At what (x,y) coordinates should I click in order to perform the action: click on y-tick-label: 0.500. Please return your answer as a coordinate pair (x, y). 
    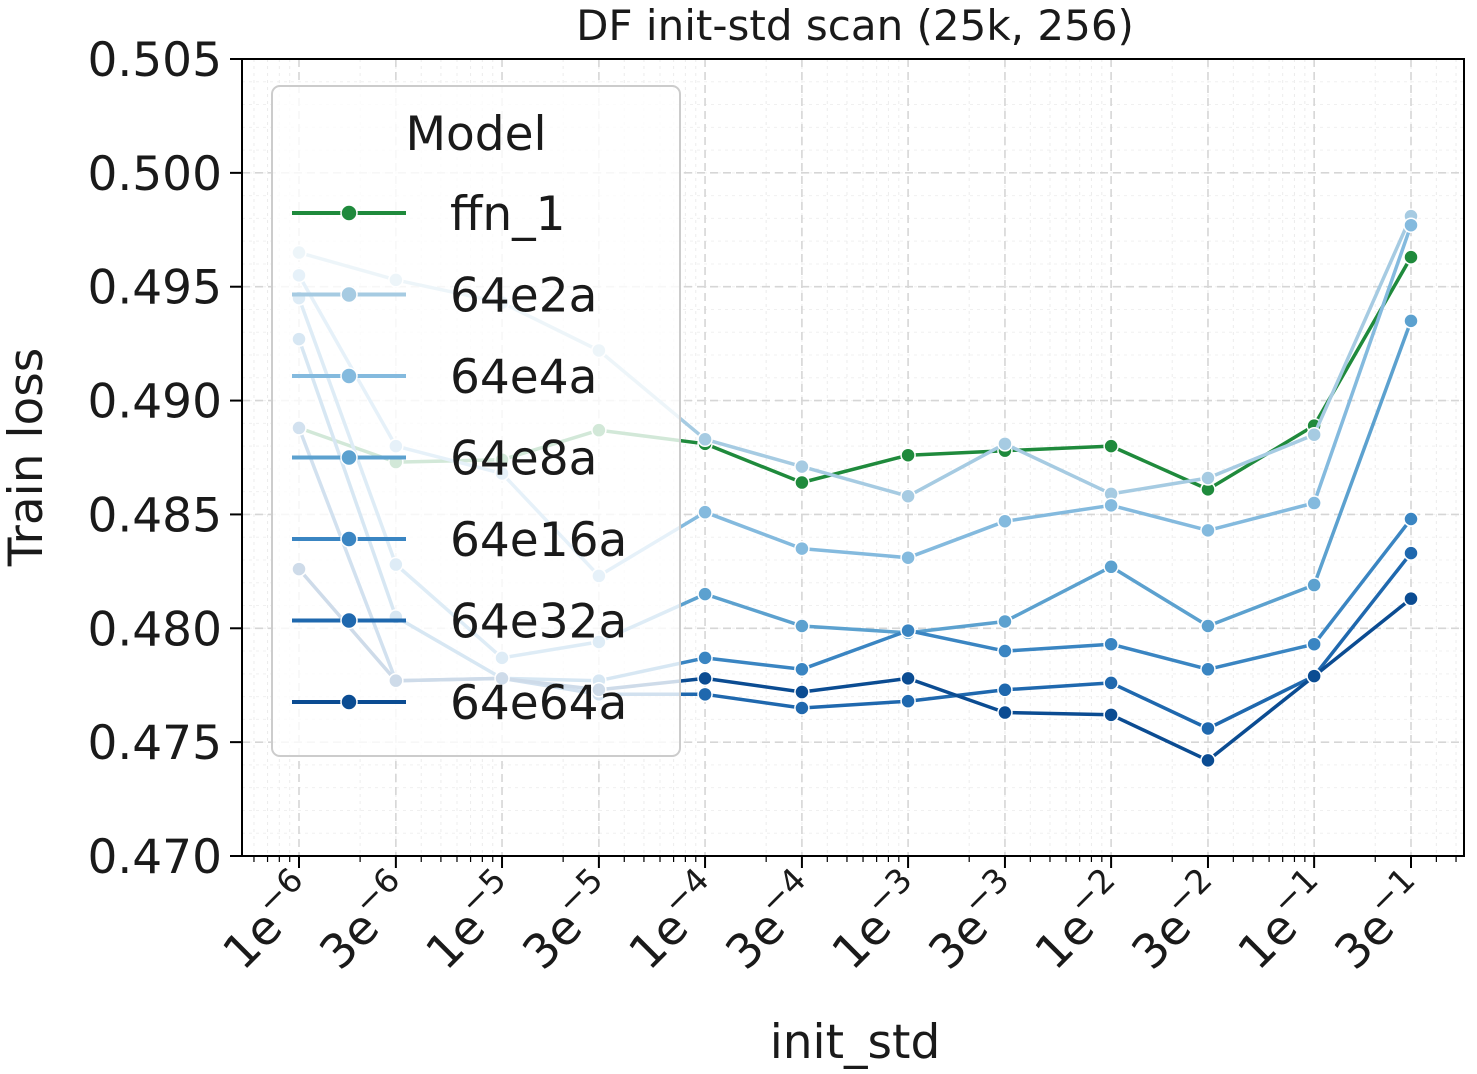
    Looking at the image, I should click on (154, 174).